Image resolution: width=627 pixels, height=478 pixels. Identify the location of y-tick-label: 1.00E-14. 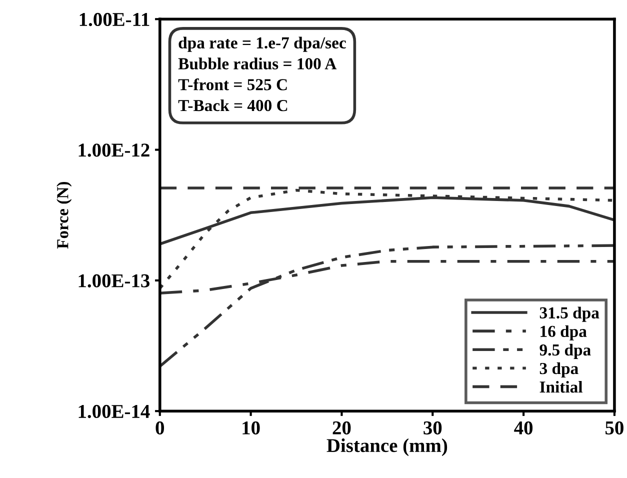
(114, 411).